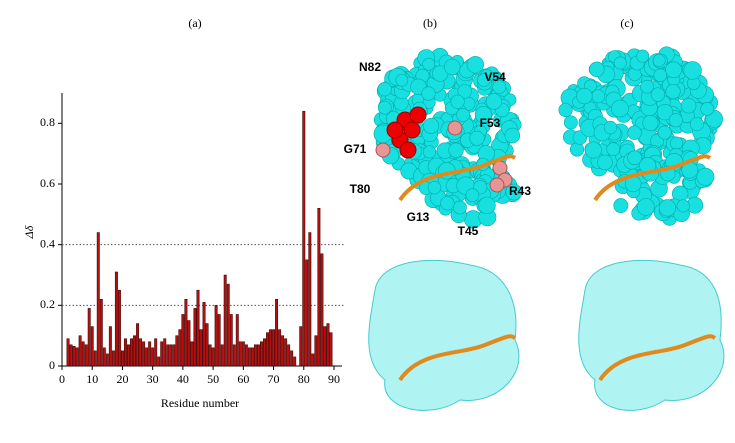 Image resolution: width=735 pixels, height=443 pixels. I want to click on x-tick-label: 50, so click(213, 379).